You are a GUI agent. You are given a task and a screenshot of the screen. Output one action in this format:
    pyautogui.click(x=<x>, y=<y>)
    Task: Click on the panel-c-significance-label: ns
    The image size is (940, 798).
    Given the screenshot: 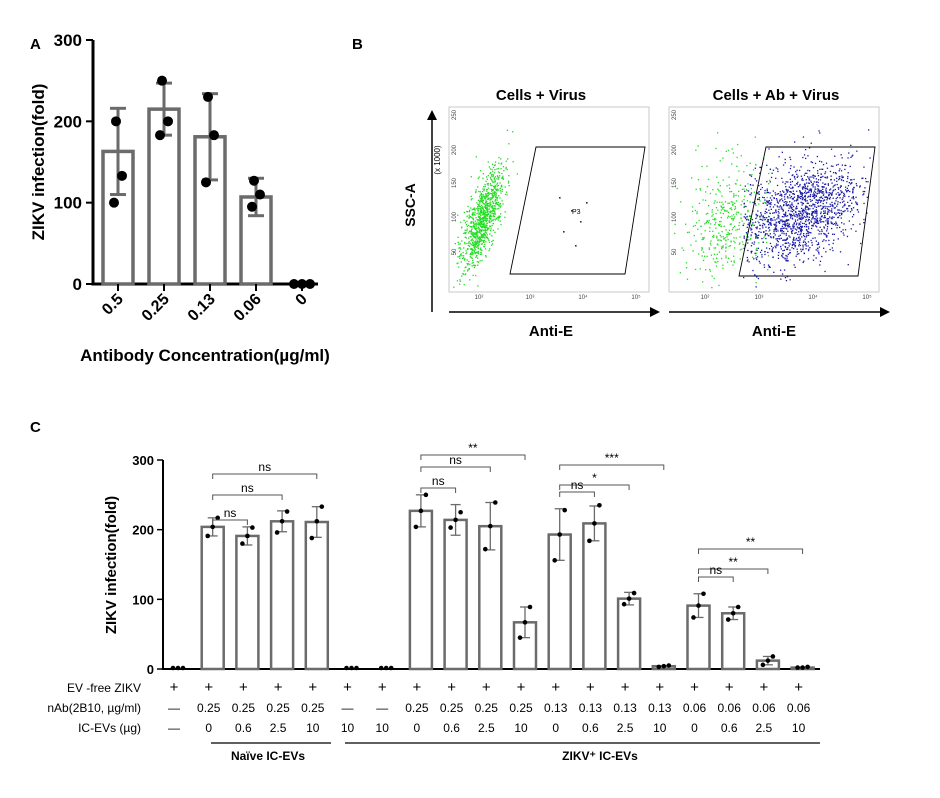 What is the action you would take?
    pyautogui.click(x=716, y=570)
    